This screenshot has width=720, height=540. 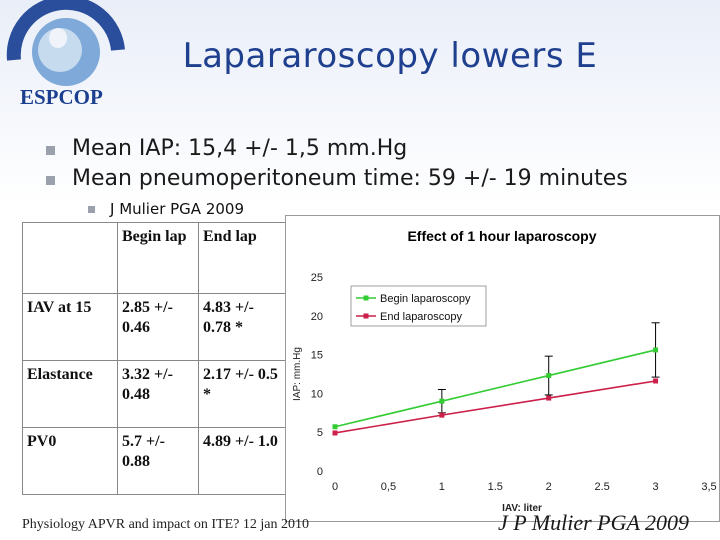 What do you see at coordinates (501, 236) in the screenshot?
I see `chart-title: Effect of 1 hour laparoscopy` at bounding box center [501, 236].